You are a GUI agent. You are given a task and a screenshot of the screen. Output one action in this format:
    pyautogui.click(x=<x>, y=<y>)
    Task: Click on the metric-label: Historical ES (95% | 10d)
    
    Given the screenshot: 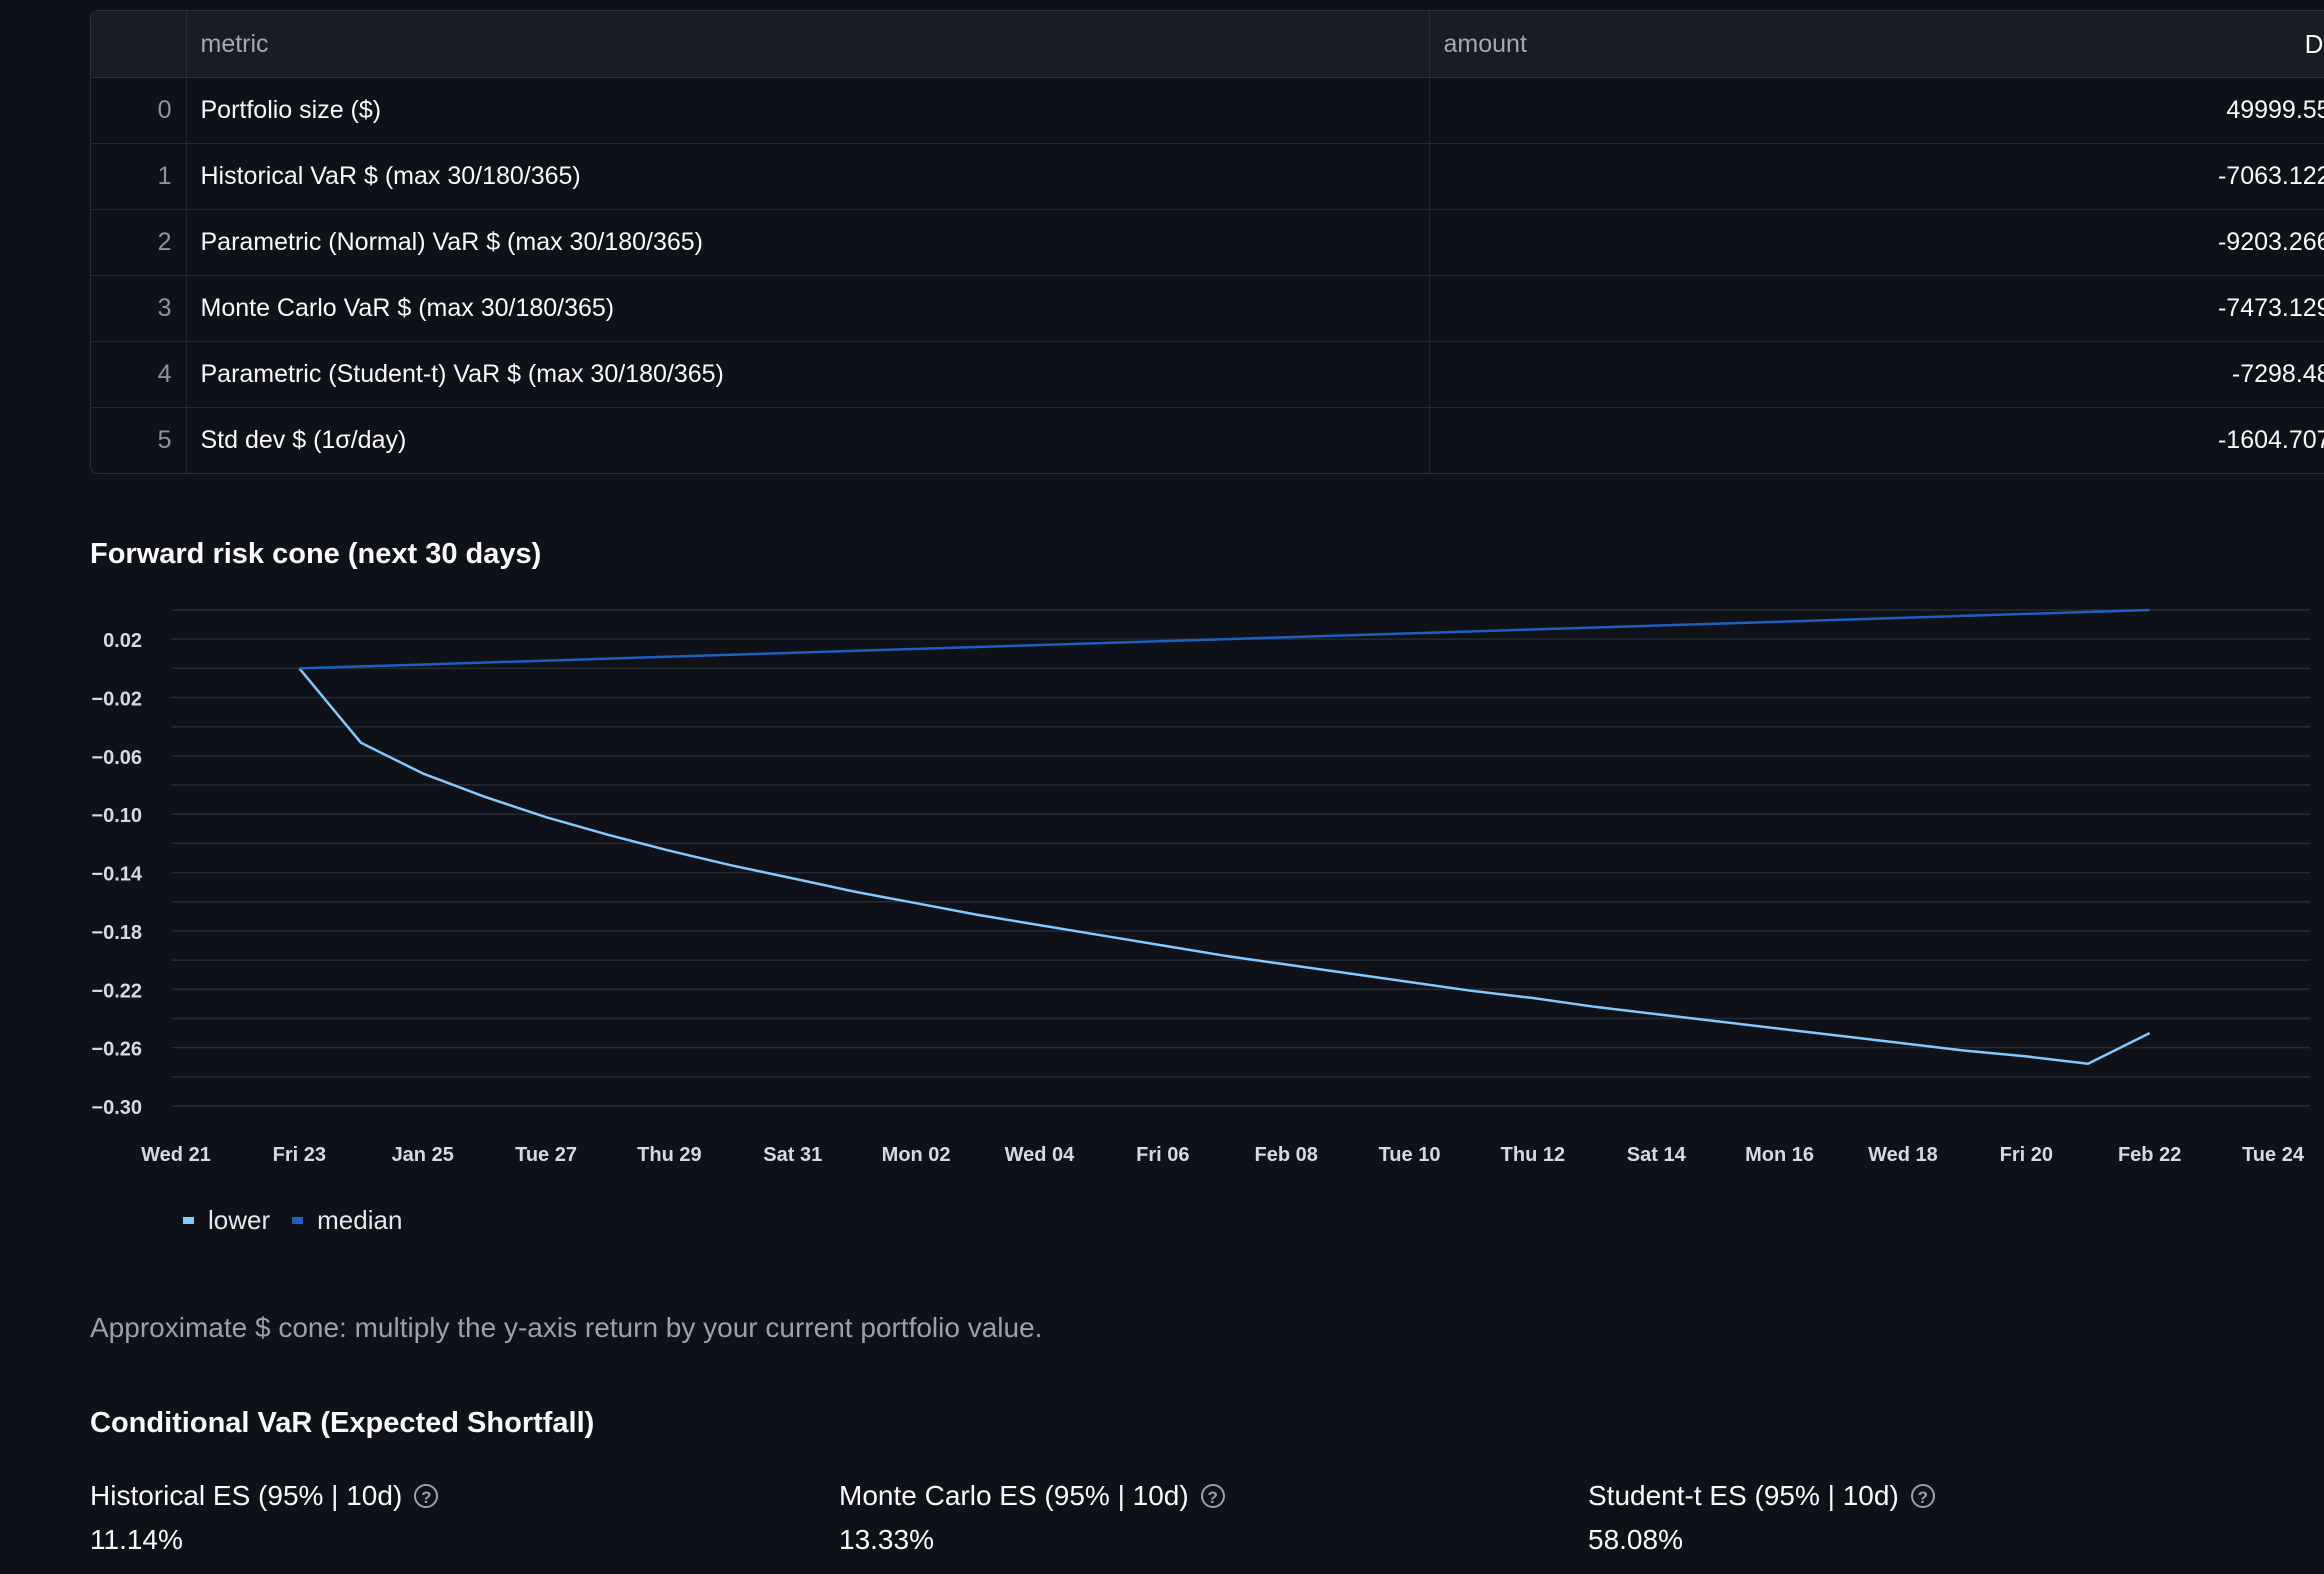 What is the action you would take?
    pyautogui.click(x=246, y=1495)
    